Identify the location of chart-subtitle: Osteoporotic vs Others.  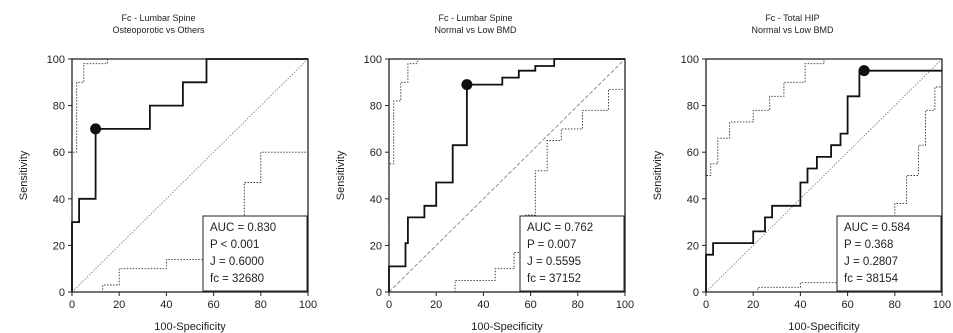
(158, 30).